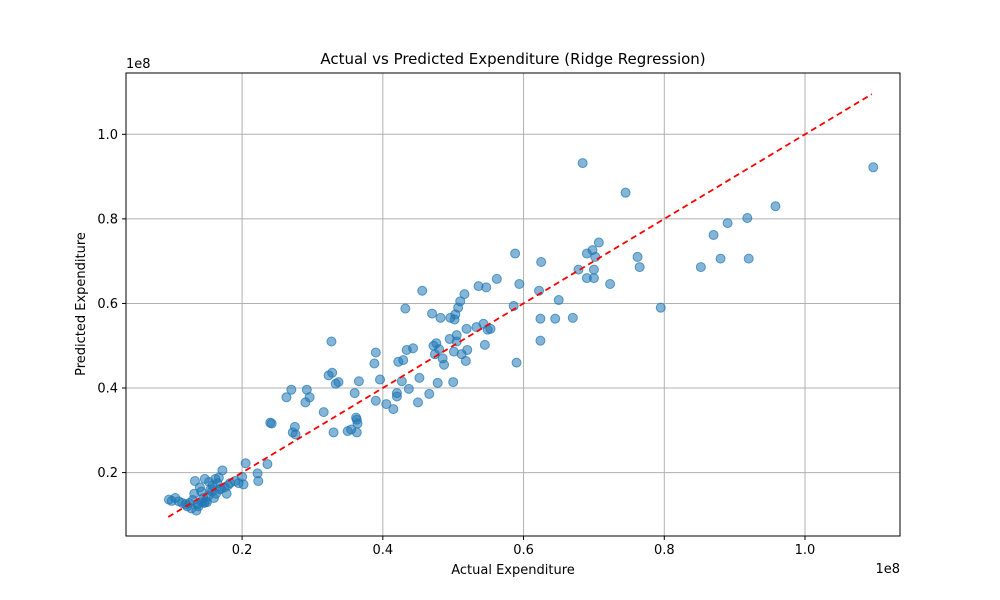 The height and width of the screenshot is (600, 1000). I want to click on x-tick-label: 0.4, so click(382, 550).